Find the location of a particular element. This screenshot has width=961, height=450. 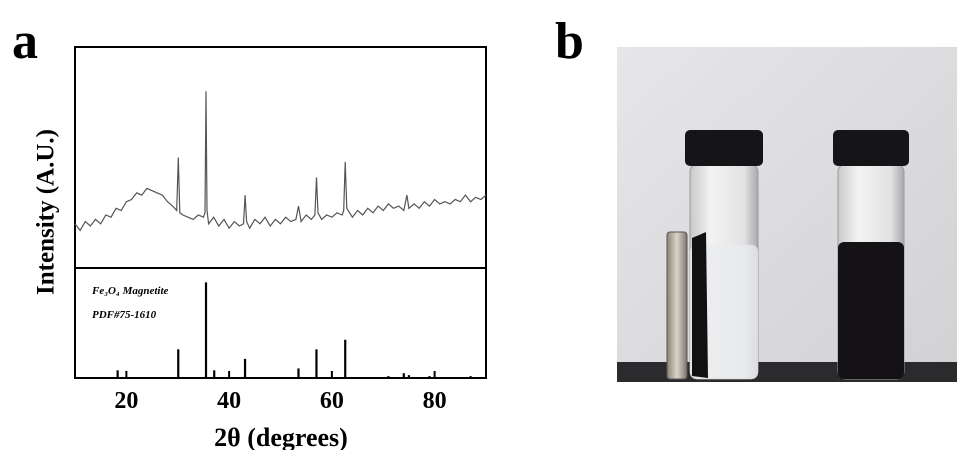

pattern-line is located at coordinates (280, 161).